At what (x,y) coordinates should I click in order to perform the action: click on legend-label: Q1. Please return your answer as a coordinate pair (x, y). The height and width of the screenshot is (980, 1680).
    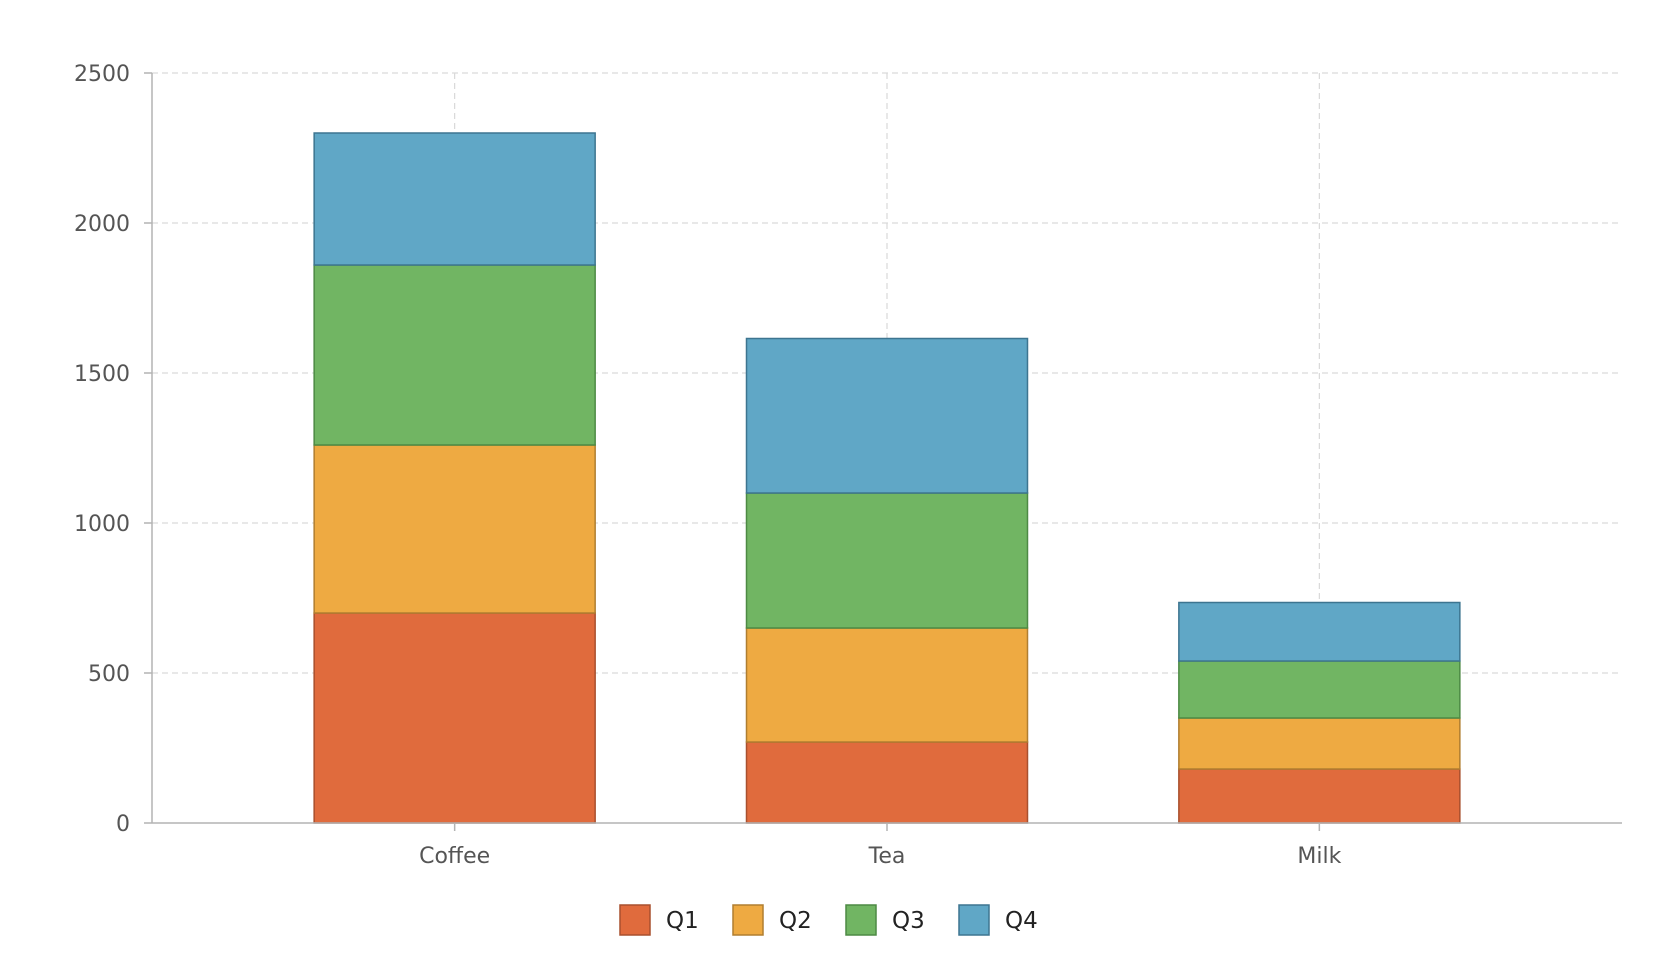
    Looking at the image, I should click on (682, 921).